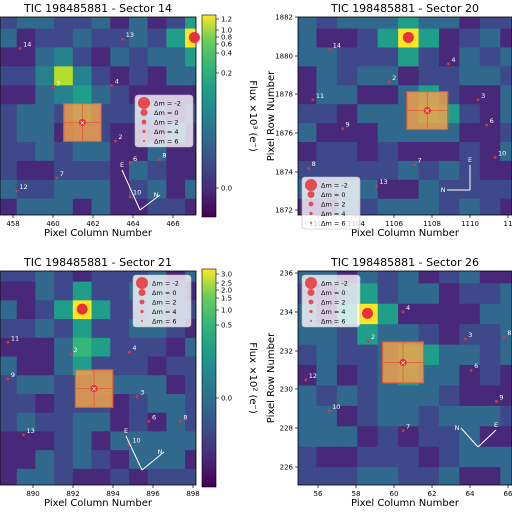 This screenshot has width=512, height=512. What do you see at coordinates (284, 95) in the screenshot?
I see `y-tick-label: 1878` at bounding box center [284, 95].